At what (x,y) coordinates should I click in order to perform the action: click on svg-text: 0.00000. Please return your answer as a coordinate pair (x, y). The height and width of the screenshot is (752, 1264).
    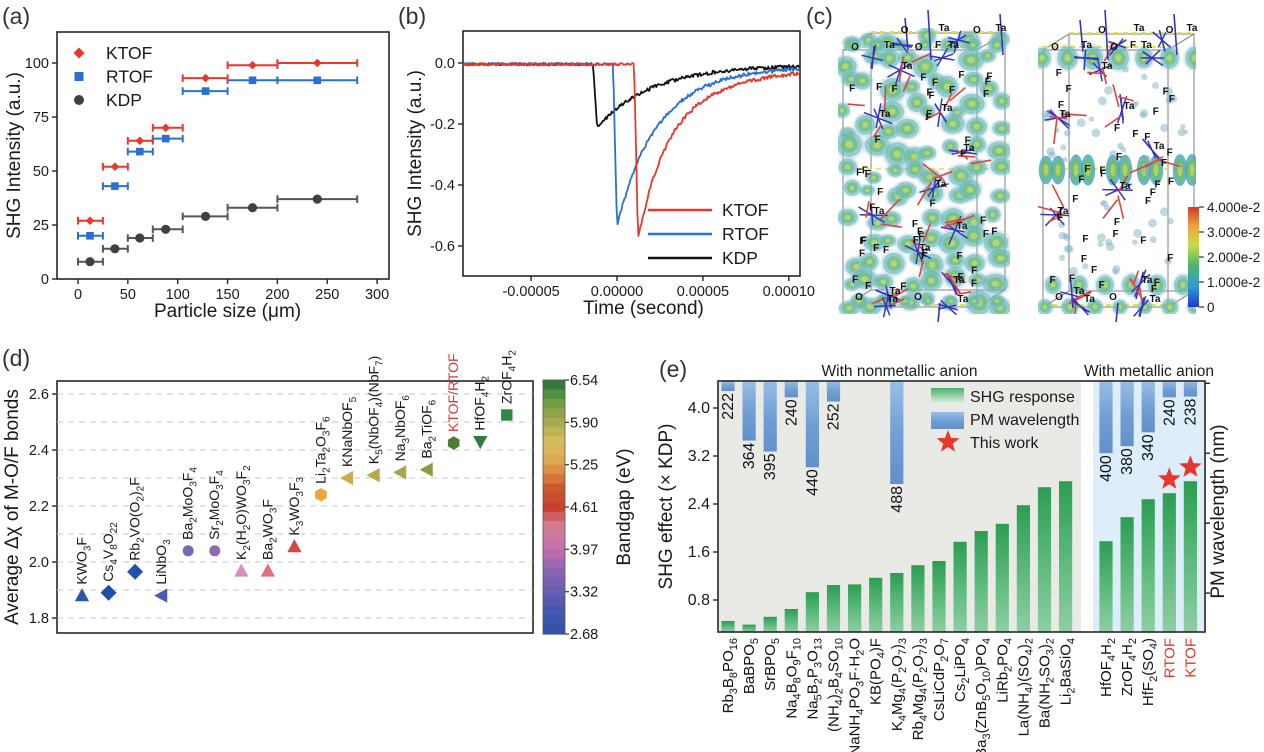
    Looking at the image, I should click on (617, 292).